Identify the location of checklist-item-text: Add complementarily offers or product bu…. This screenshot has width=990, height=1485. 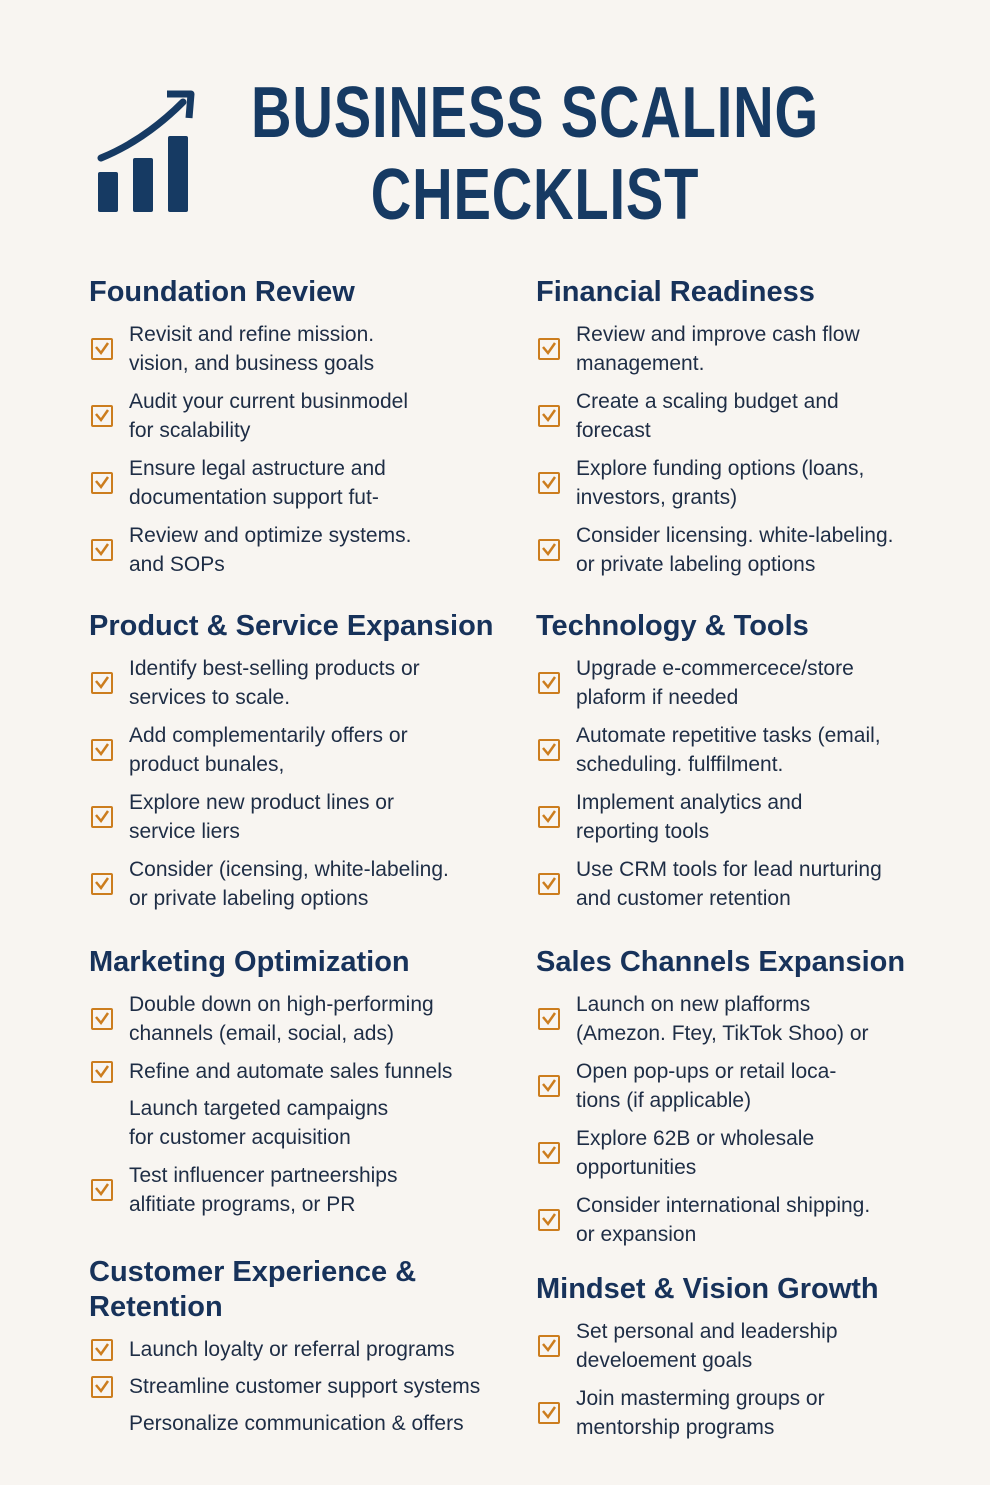
(268, 750).